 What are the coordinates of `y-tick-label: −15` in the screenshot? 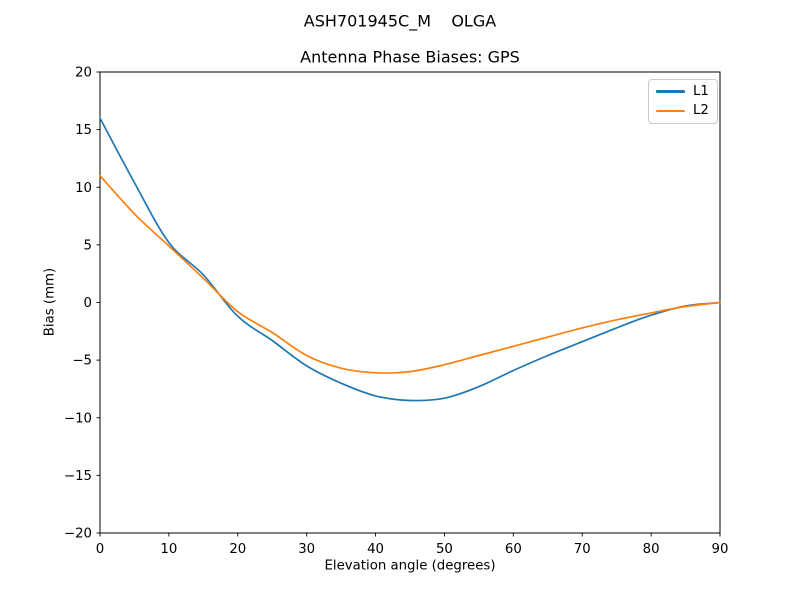 It's located at (78, 476).